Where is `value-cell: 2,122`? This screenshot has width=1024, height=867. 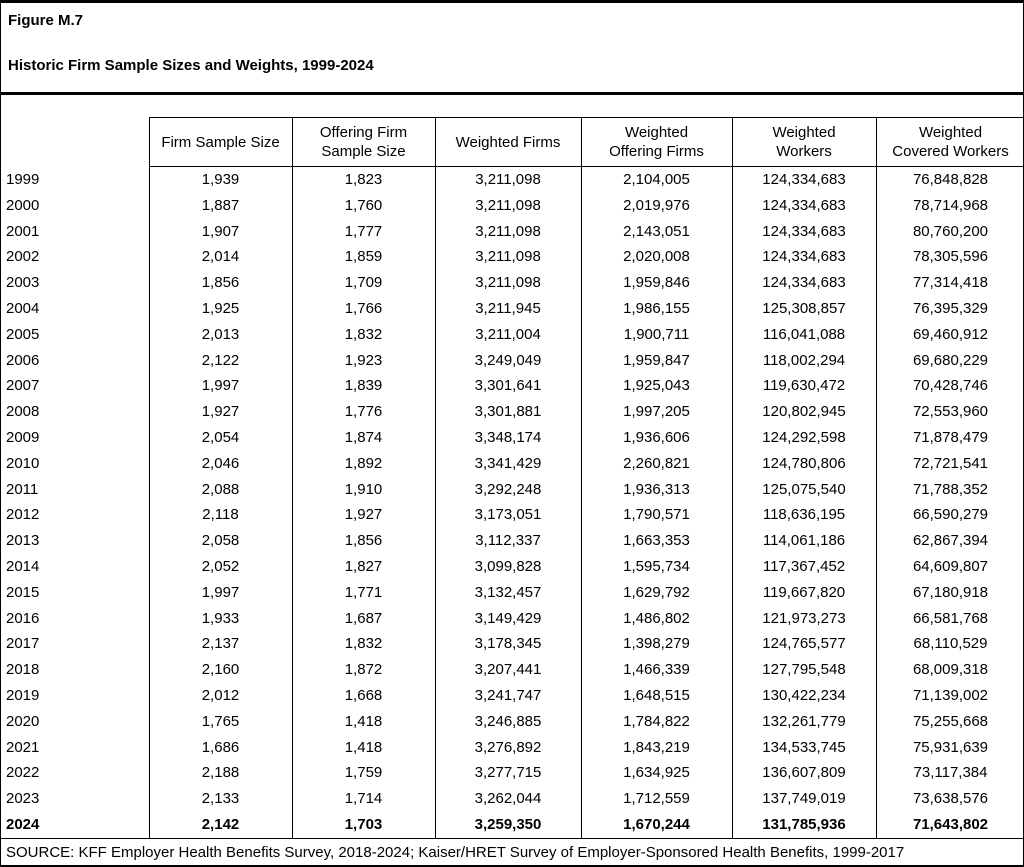 value-cell: 2,122 is located at coordinates (220, 360).